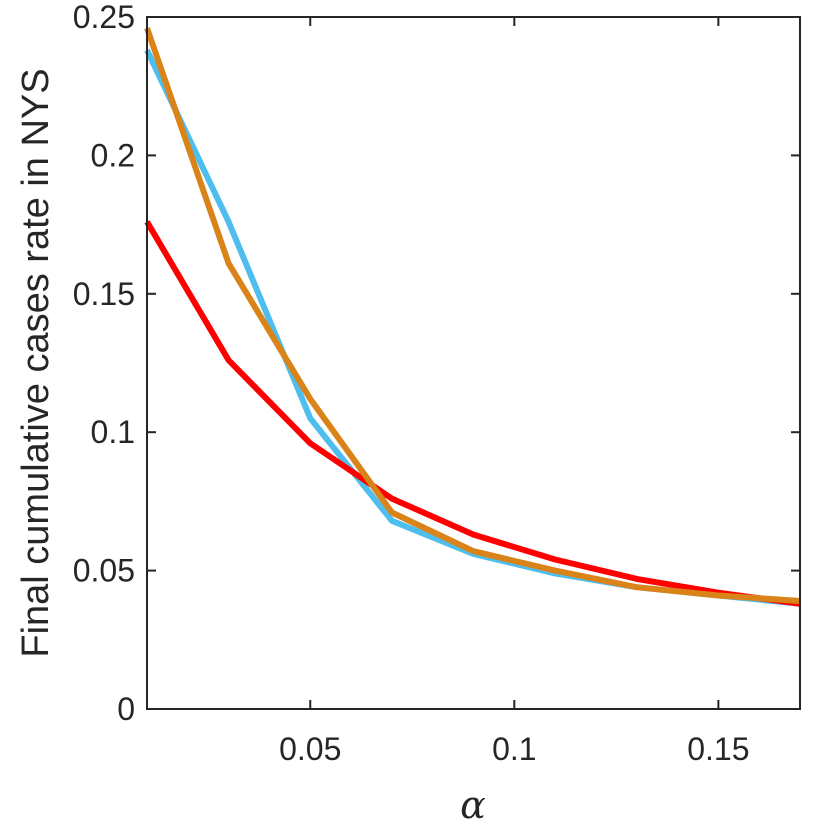 Image resolution: width=830 pixels, height=829 pixels. Describe the element at coordinates (718, 749) in the screenshot. I see `x-tick-label: 0.15` at that location.